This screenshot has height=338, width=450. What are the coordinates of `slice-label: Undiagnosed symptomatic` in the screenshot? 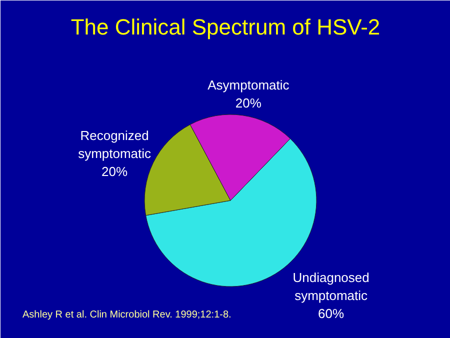 It's located at (331, 286).